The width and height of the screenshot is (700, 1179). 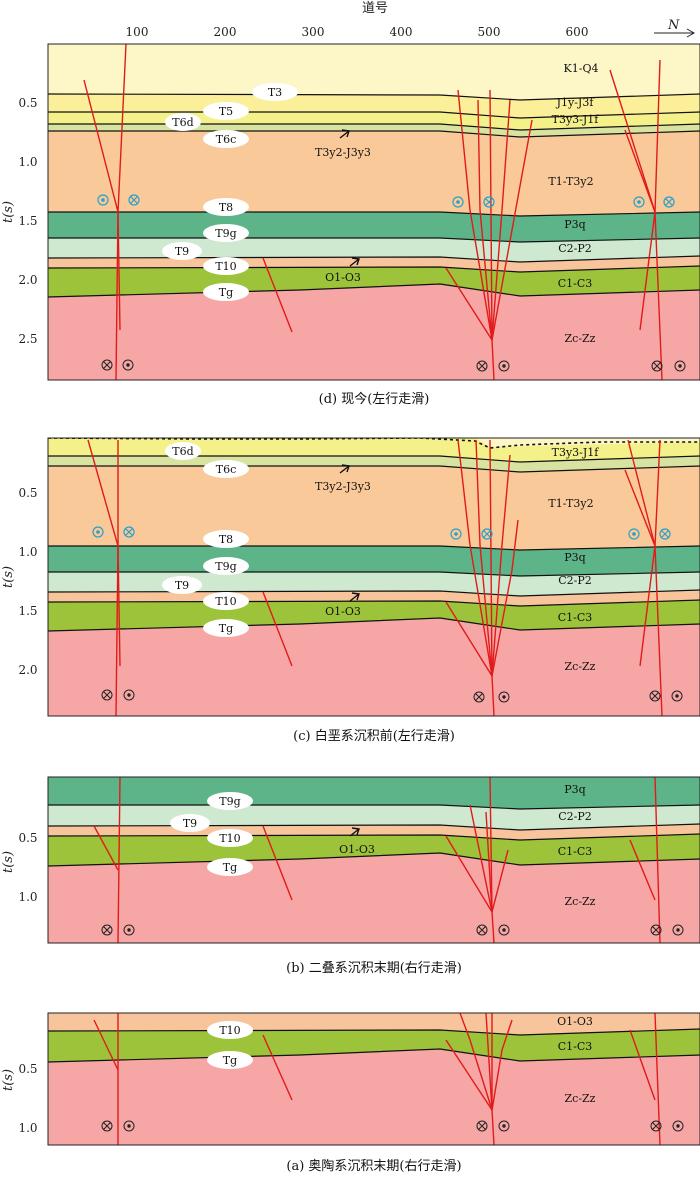 What do you see at coordinates (226, 111) in the screenshot?
I see `horizon-label: T5` at bounding box center [226, 111].